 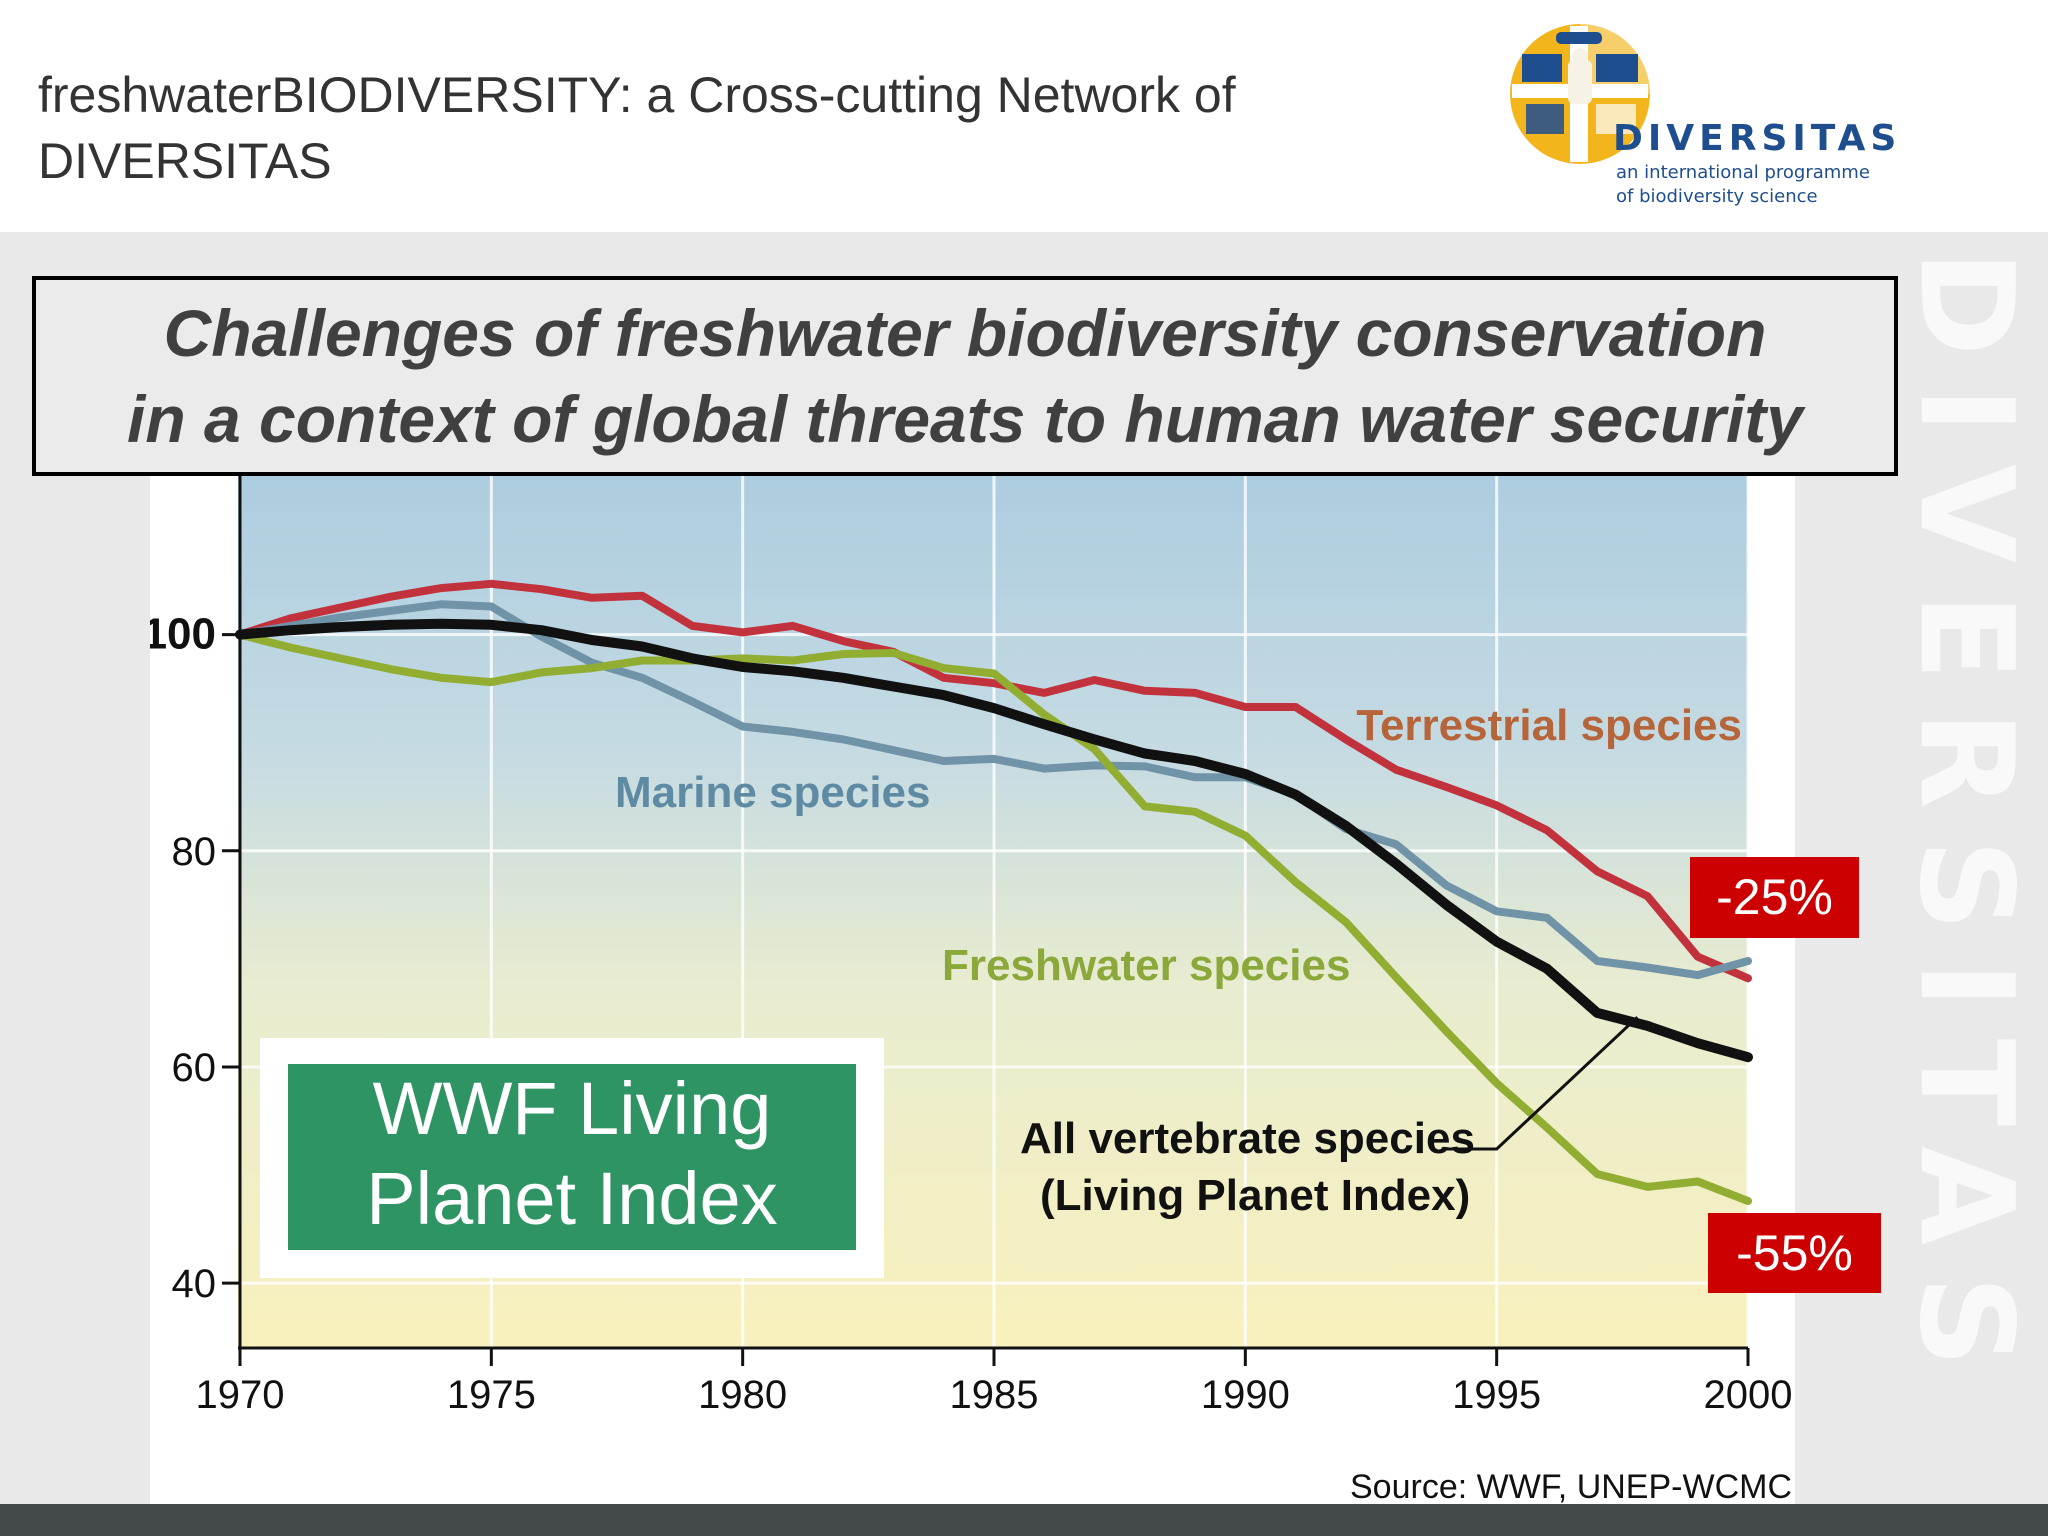 What do you see at coordinates (1757, 138) in the screenshot?
I see `logo-name: DIVERSITAS` at bounding box center [1757, 138].